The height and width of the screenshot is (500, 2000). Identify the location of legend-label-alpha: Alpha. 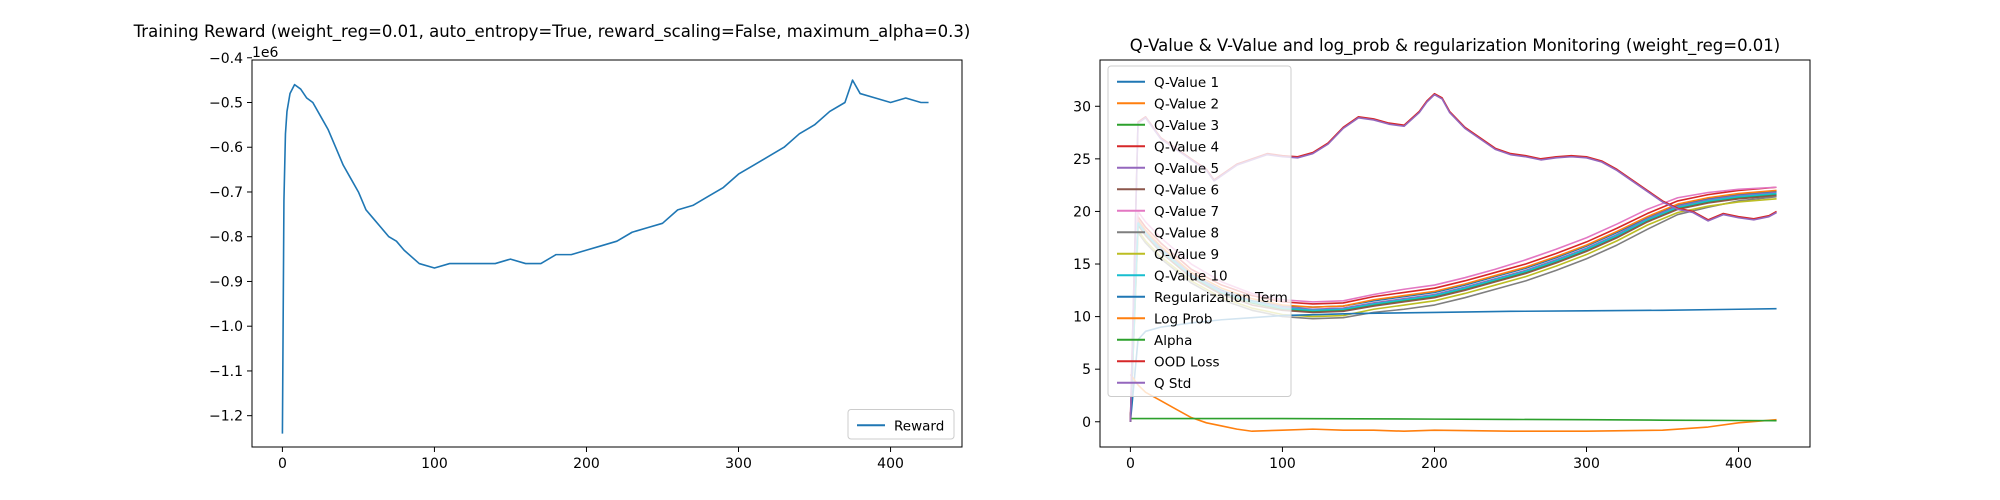
(1173, 341).